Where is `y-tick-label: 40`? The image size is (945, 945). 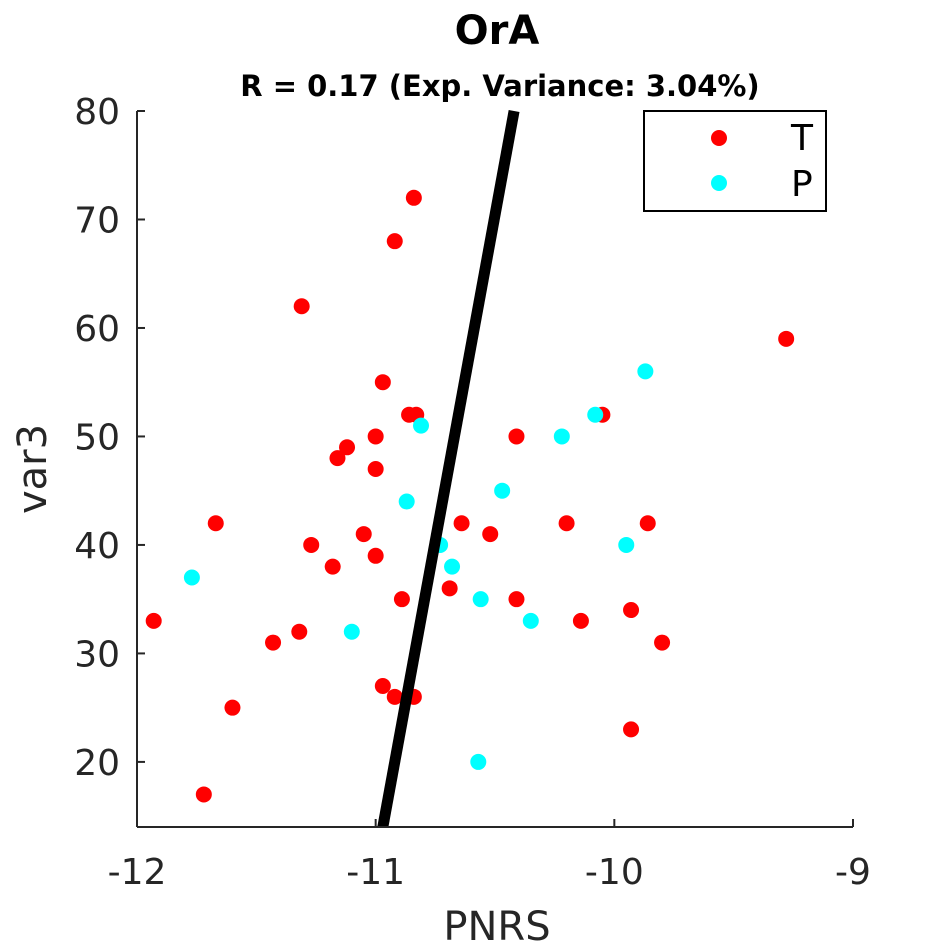
y-tick-label: 40 is located at coordinates (97, 546).